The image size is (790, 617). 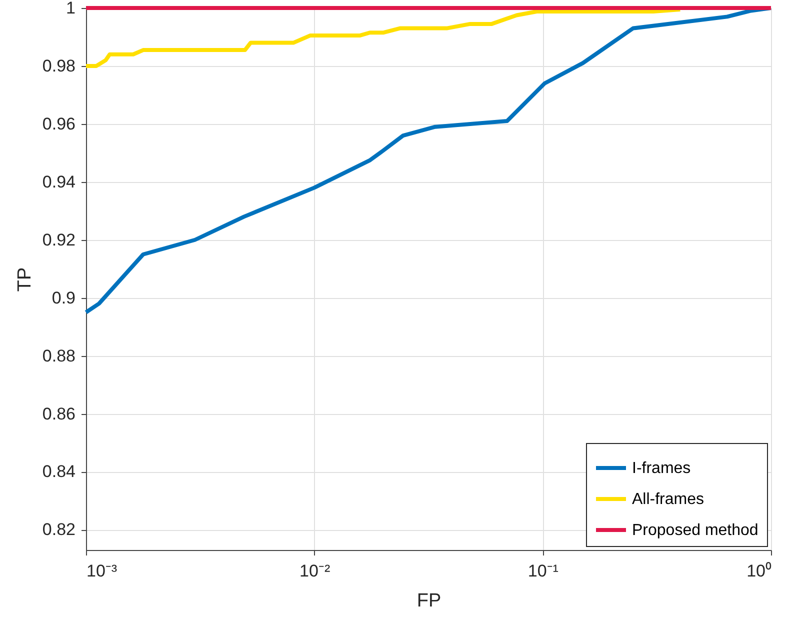 I want to click on y-tick-label: 0.82, so click(x=59, y=530).